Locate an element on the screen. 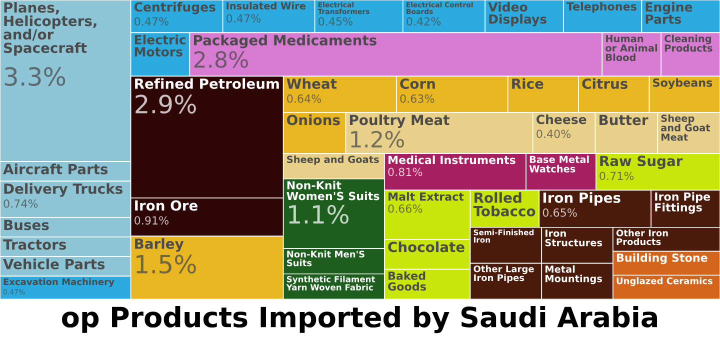 Image resolution: width=720 pixels, height=340 pixels. category-label: Iron Ore is located at coordinates (166, 205).